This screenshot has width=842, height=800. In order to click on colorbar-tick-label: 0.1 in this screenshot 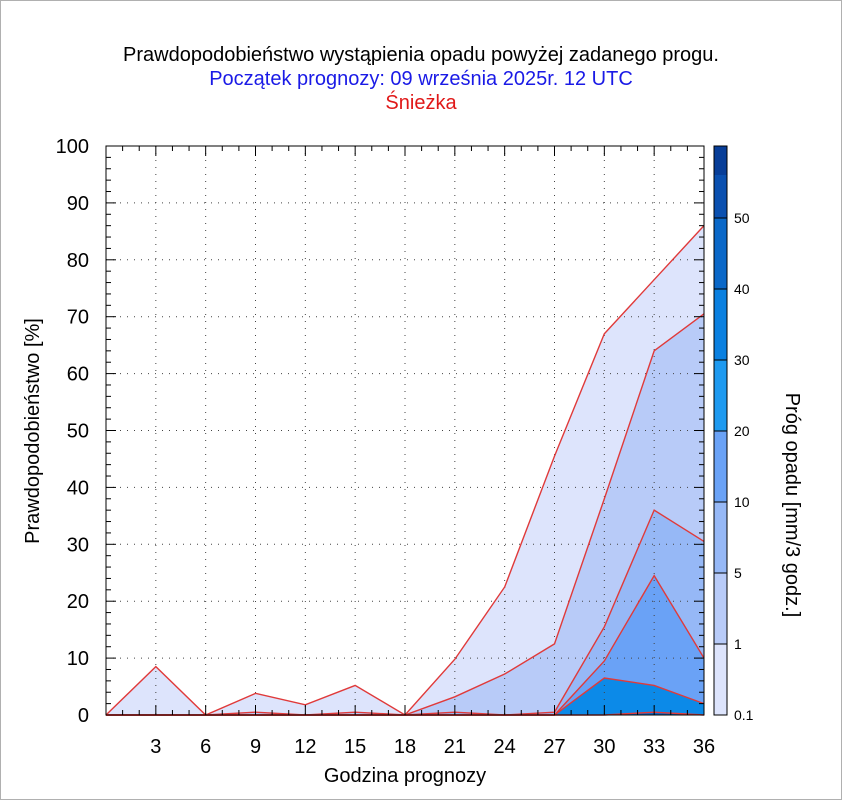, I will do `click(744, 715)`.